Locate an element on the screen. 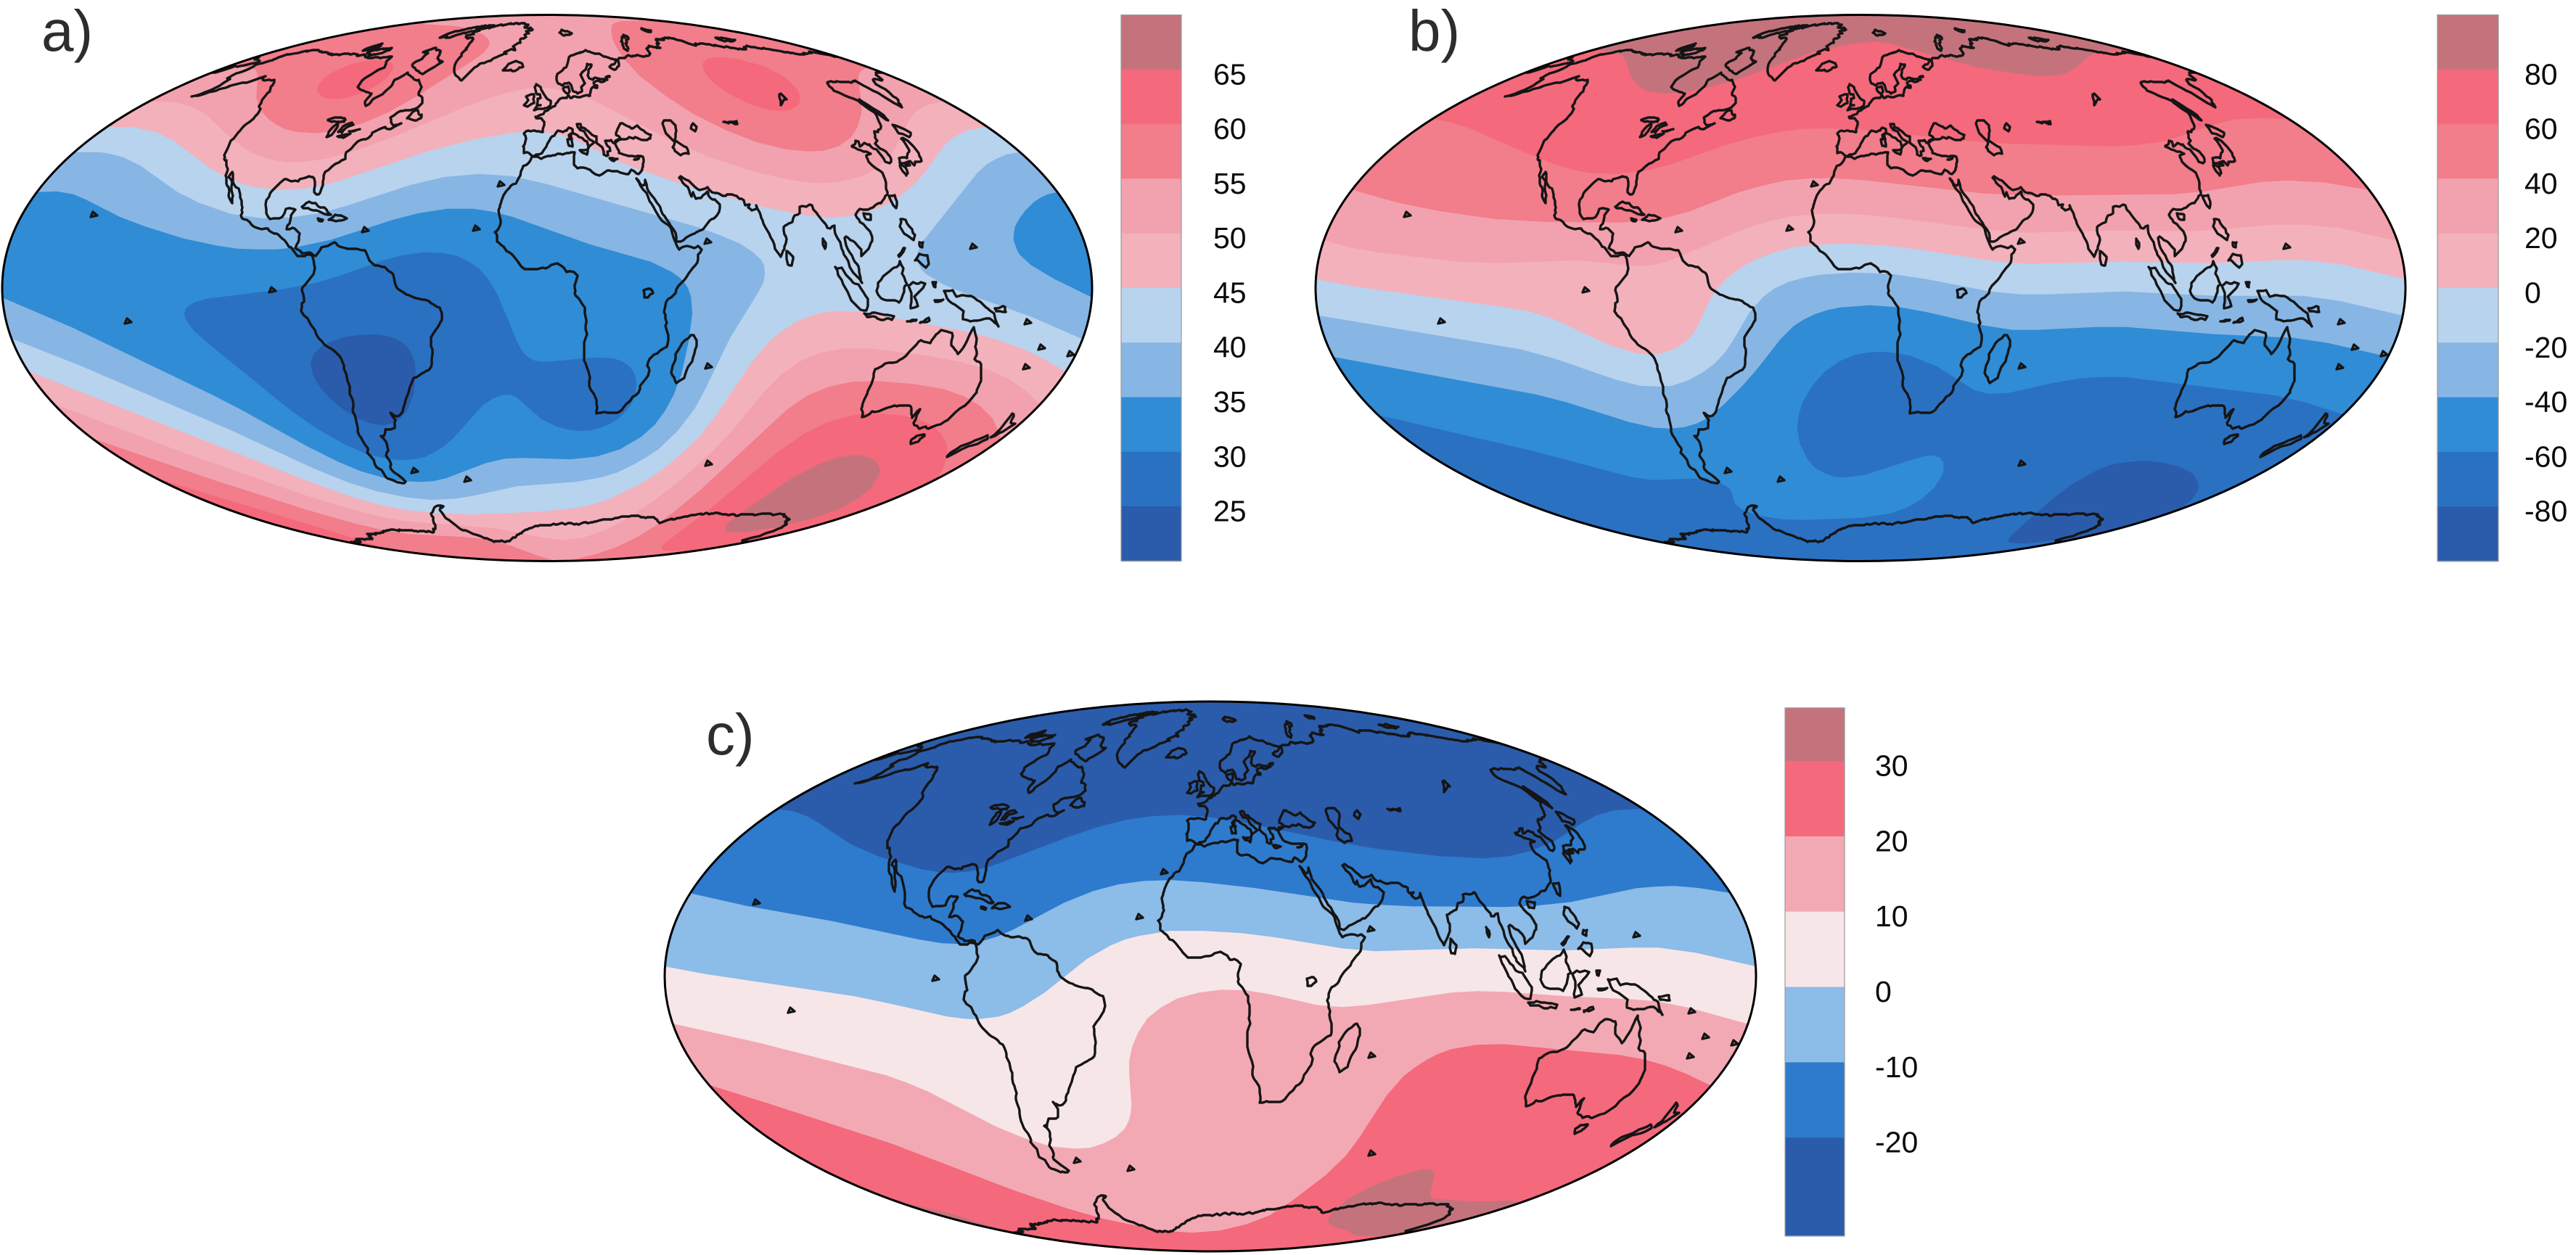  svg-text: -10 is located at coordinates (1896, 1067).